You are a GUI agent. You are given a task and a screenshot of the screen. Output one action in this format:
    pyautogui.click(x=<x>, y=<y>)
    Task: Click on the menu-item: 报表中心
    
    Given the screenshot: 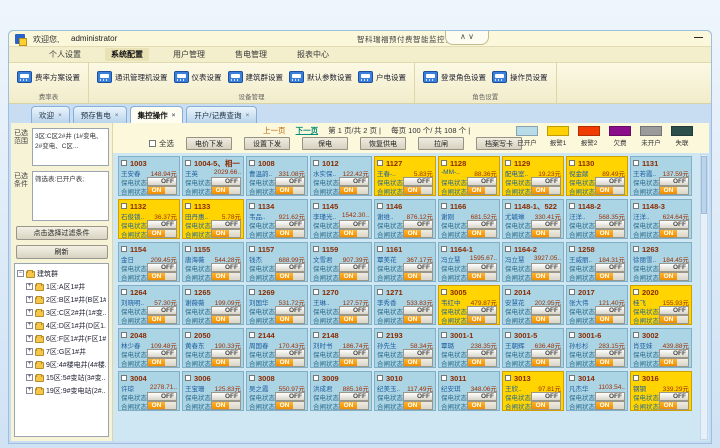 What is the action you would take?
    pyautogui.click(x=313, y=54)
    